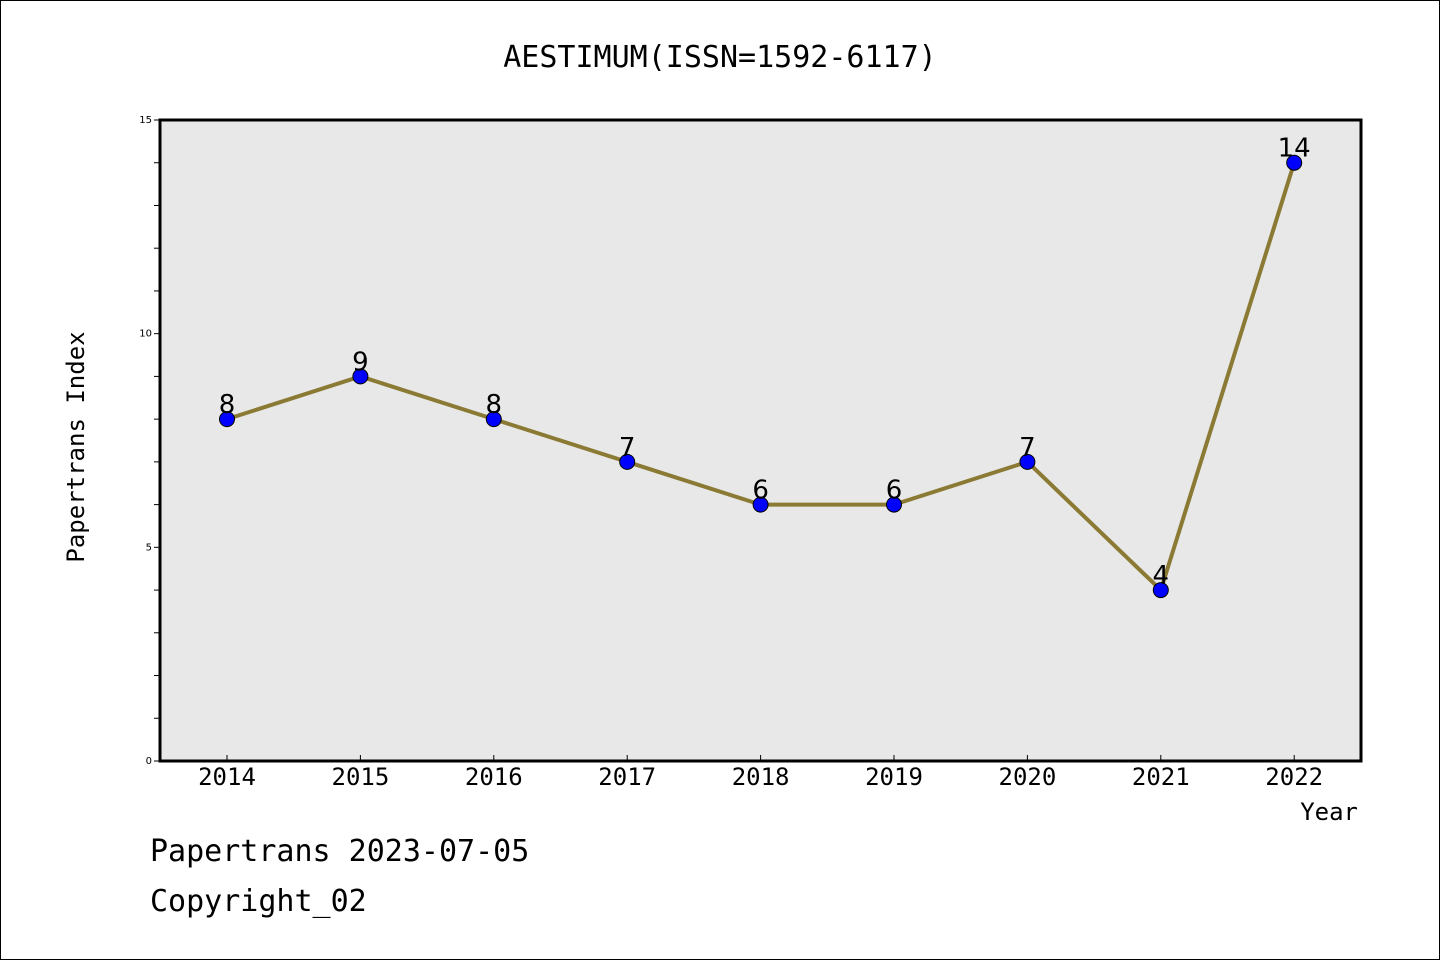  What do you see at coordinates (145, 120) in the screenshot?
I see `y-tick-label: 15` at bounding box center [145, 120].